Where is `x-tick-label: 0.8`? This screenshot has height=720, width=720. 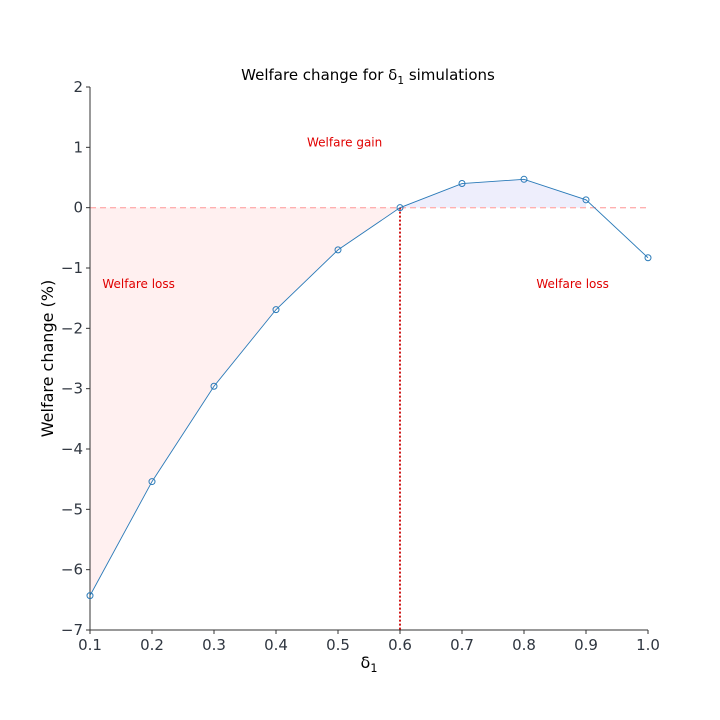 x-tick-label: 0.8 is located at coordinates (524, 645).